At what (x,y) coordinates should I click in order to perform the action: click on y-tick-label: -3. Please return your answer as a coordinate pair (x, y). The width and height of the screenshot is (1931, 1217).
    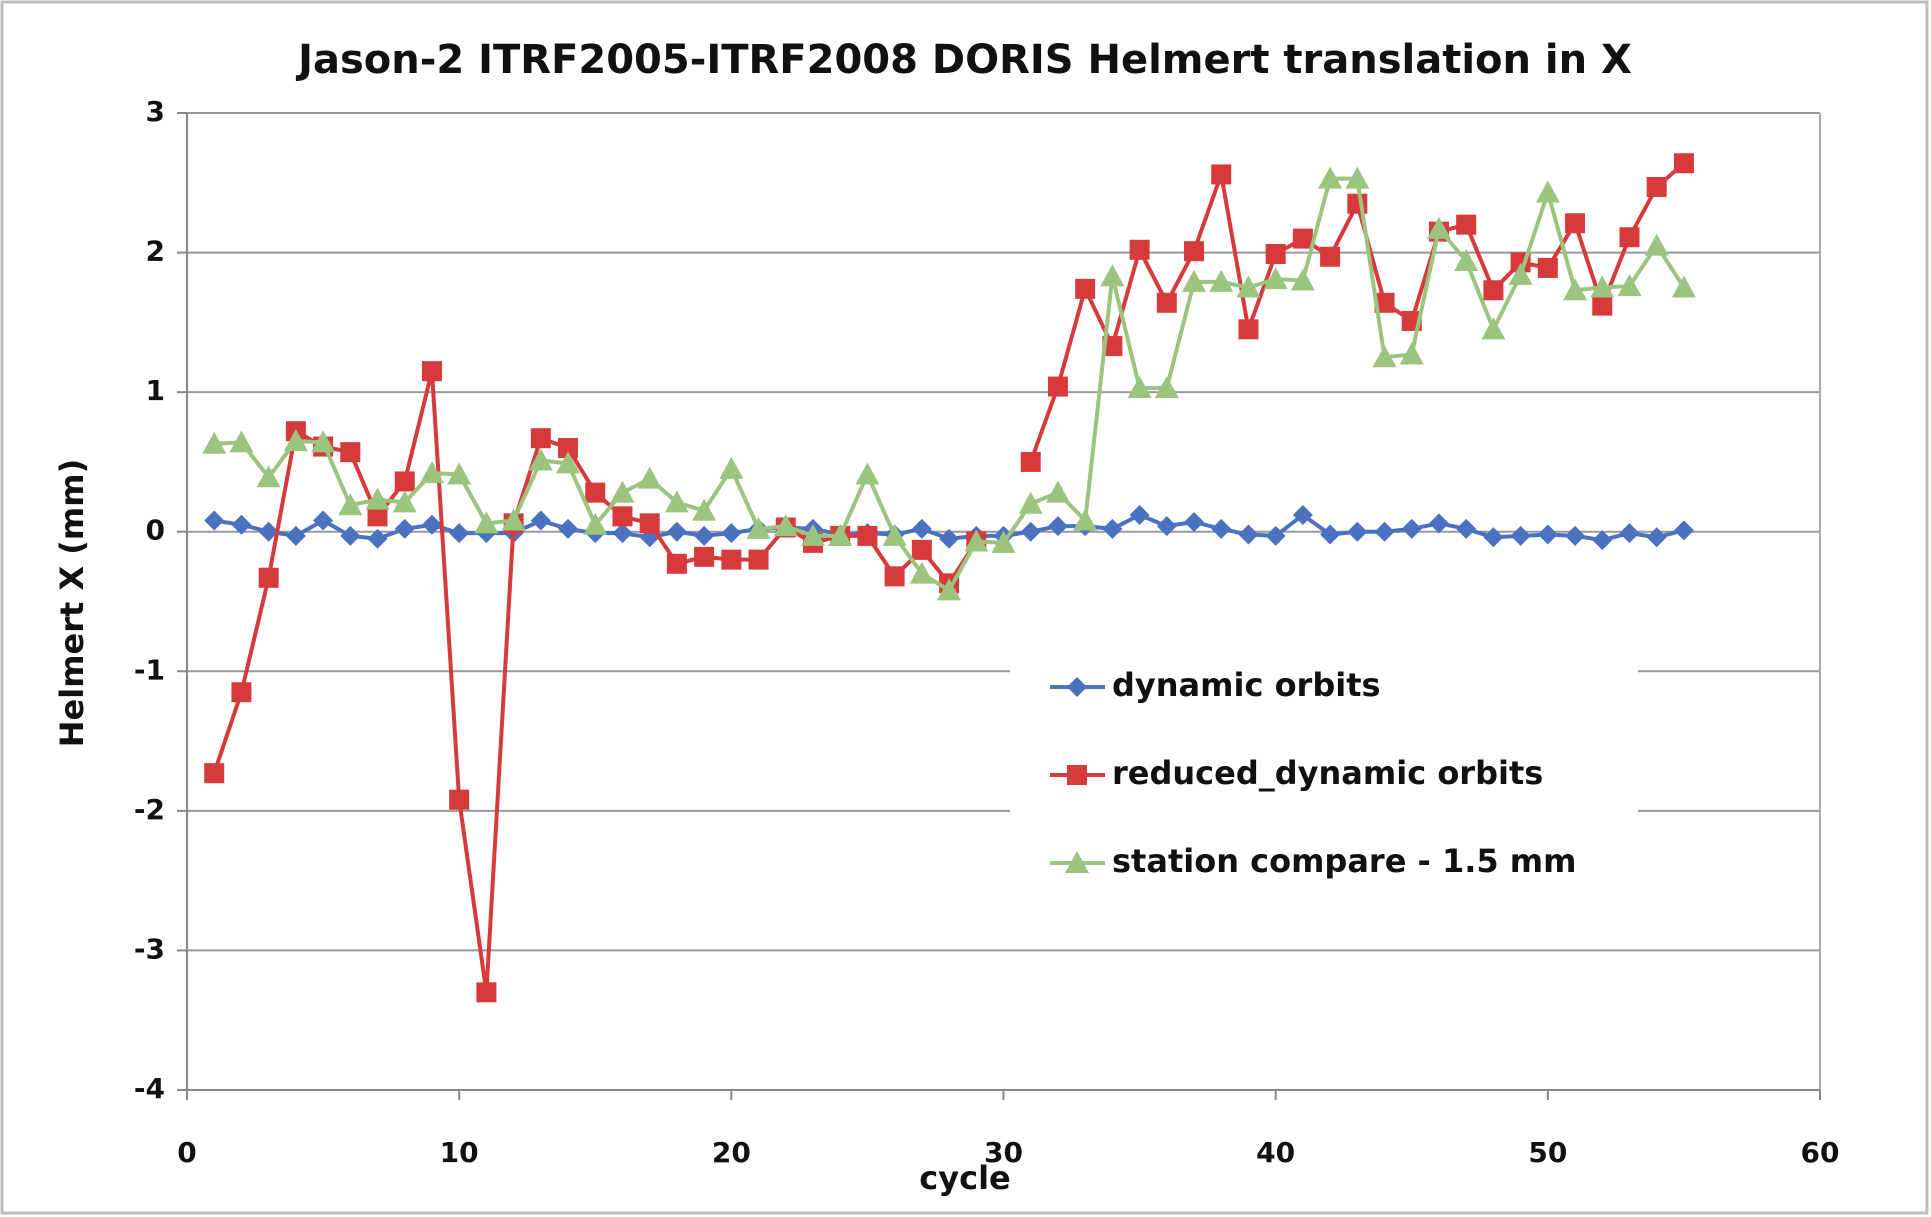
    Looking at the image, I should click on (149, 948).